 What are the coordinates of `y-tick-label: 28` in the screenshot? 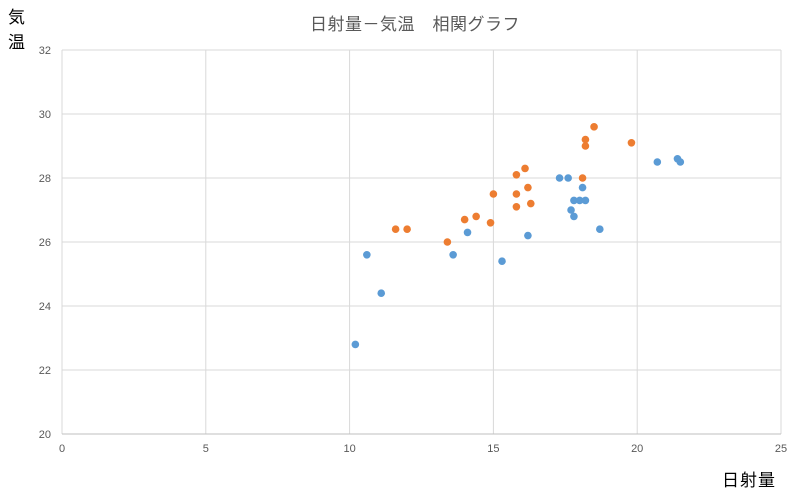 It's located at (45, 179).